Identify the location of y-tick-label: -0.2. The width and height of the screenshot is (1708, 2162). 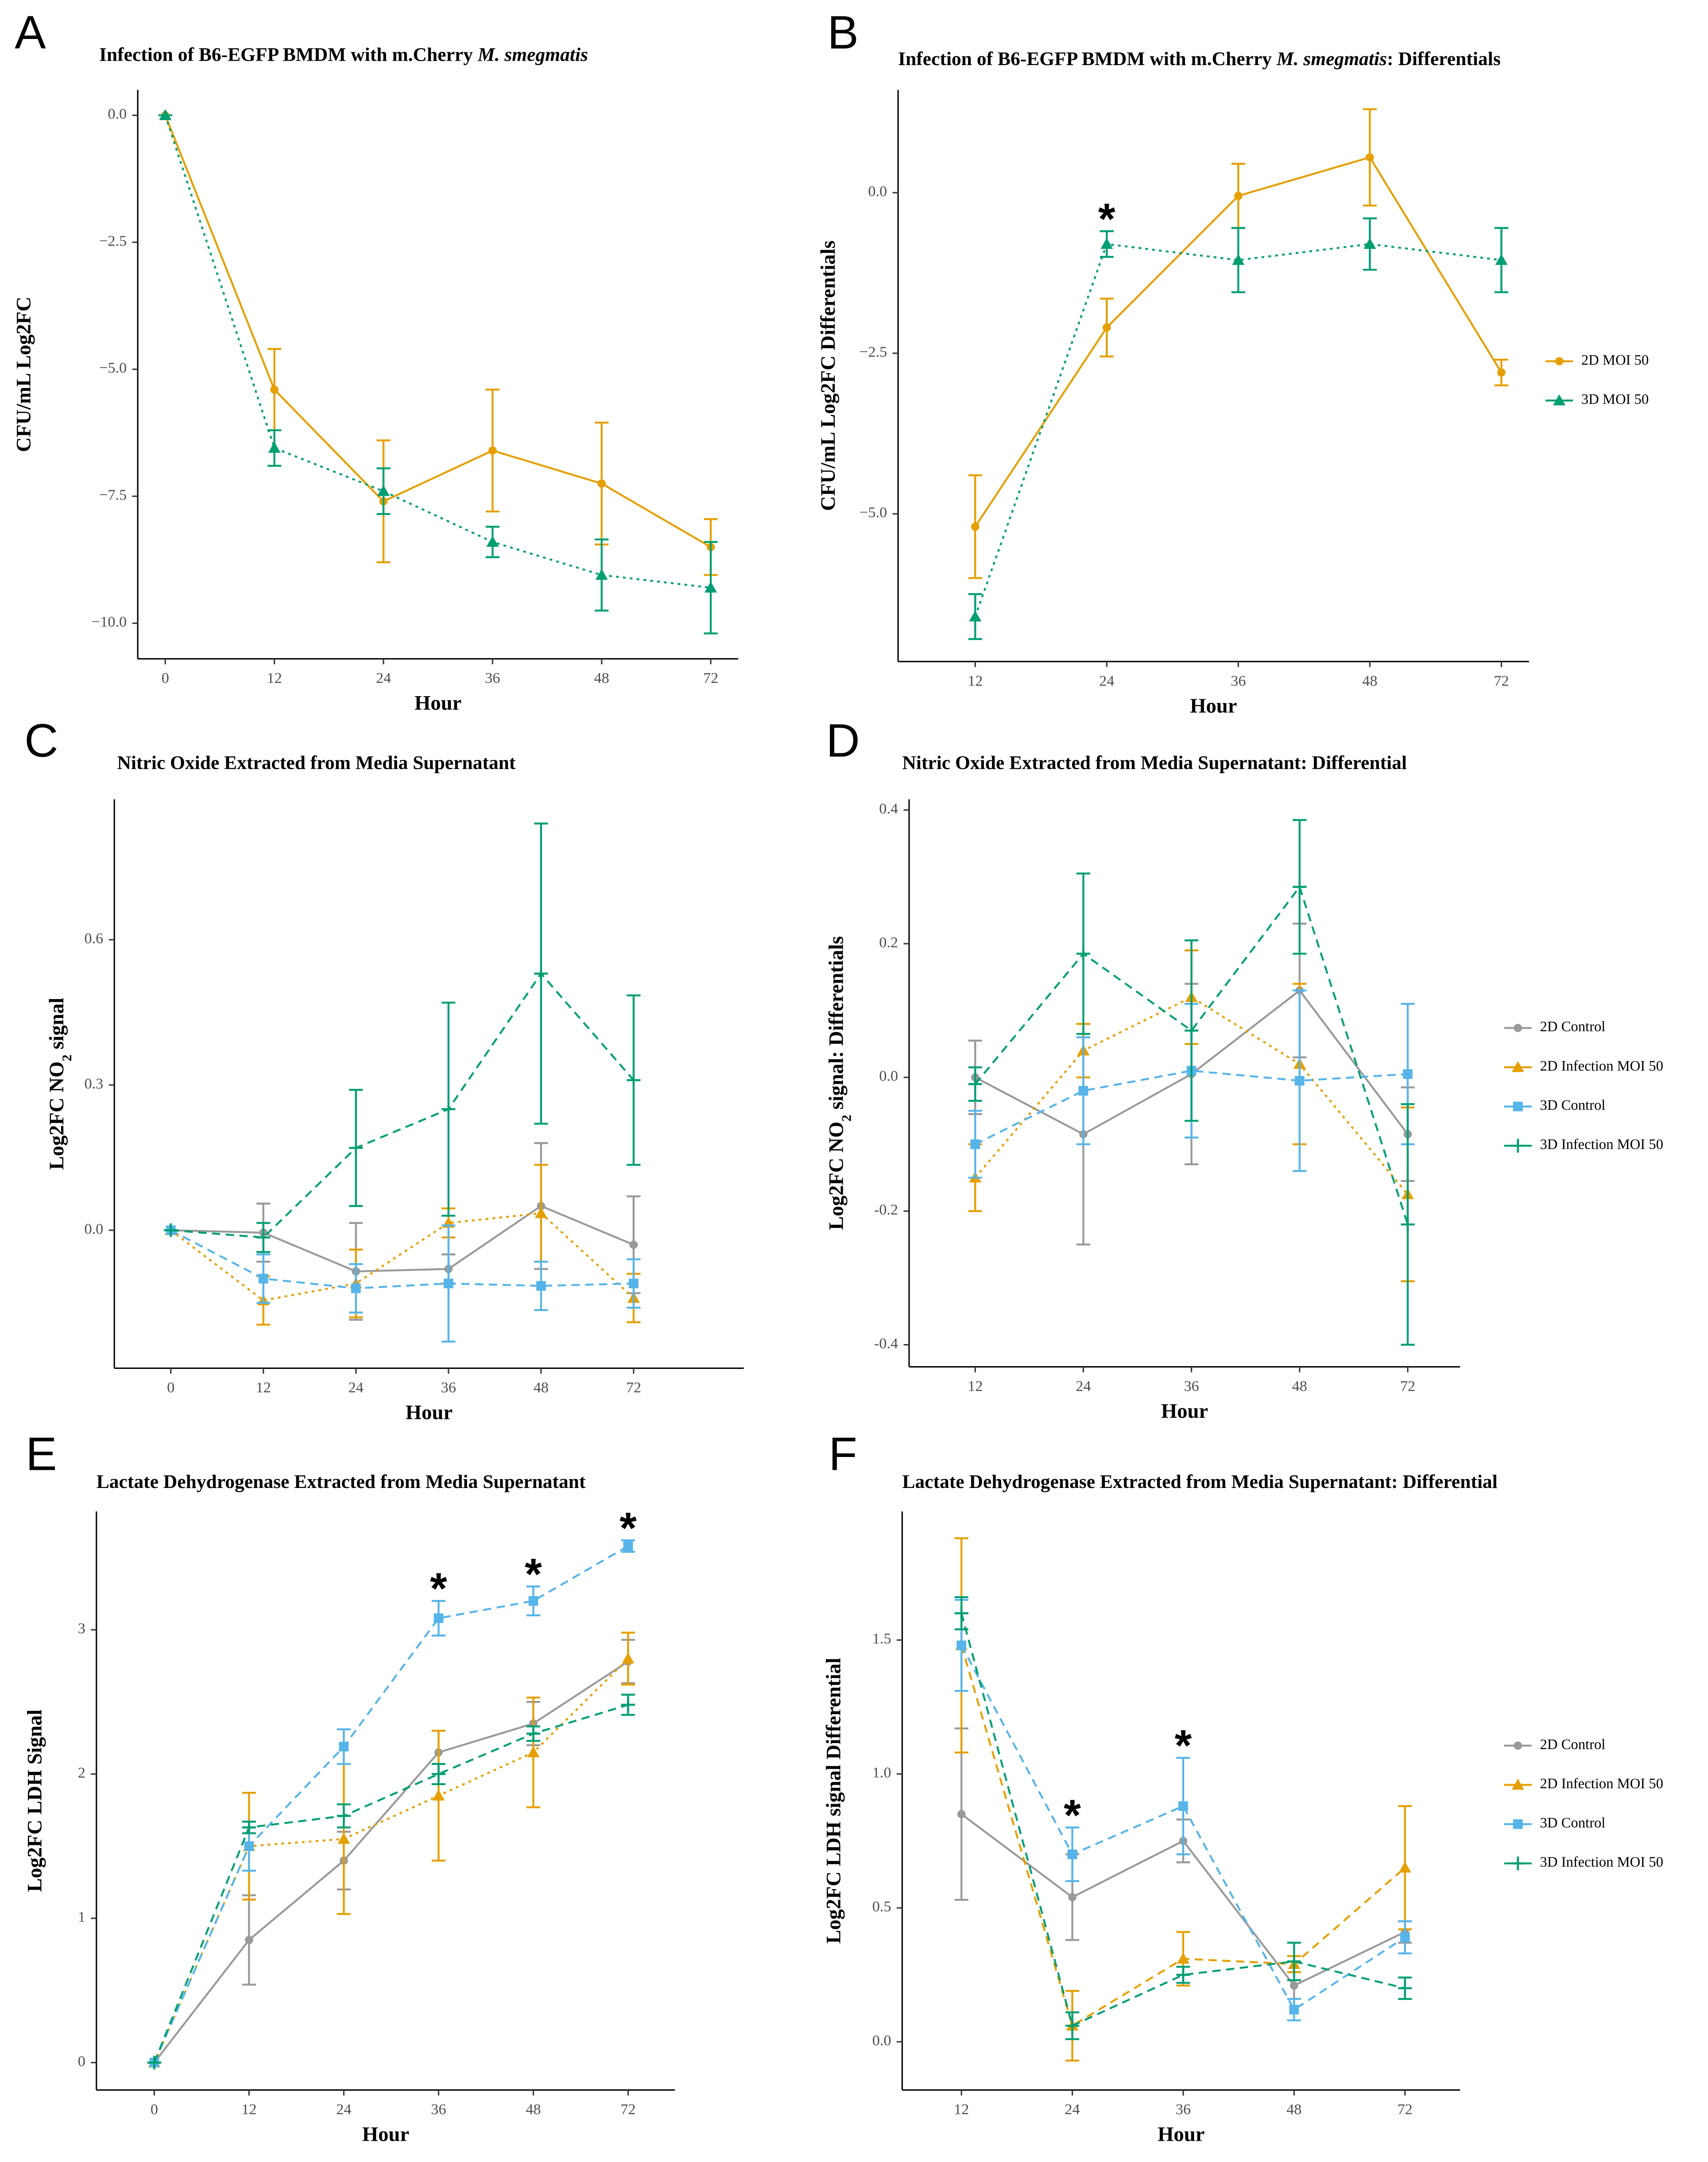
(886, 1210).